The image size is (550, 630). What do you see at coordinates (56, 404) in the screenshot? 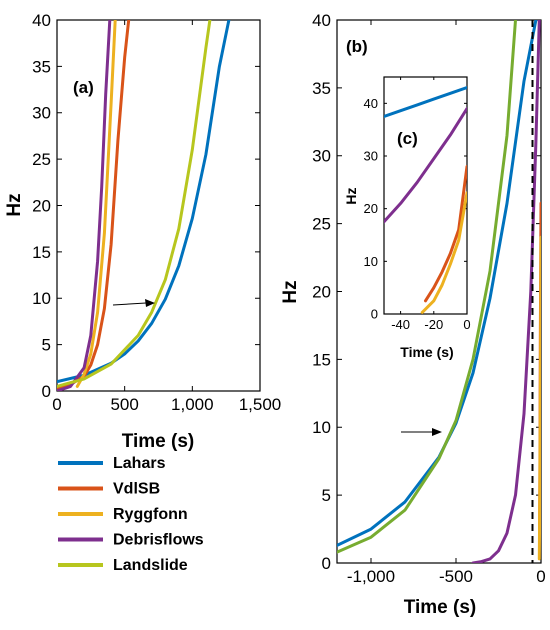
I see `panel-a-xtick-label: 0` at bounding box center [56, 404].